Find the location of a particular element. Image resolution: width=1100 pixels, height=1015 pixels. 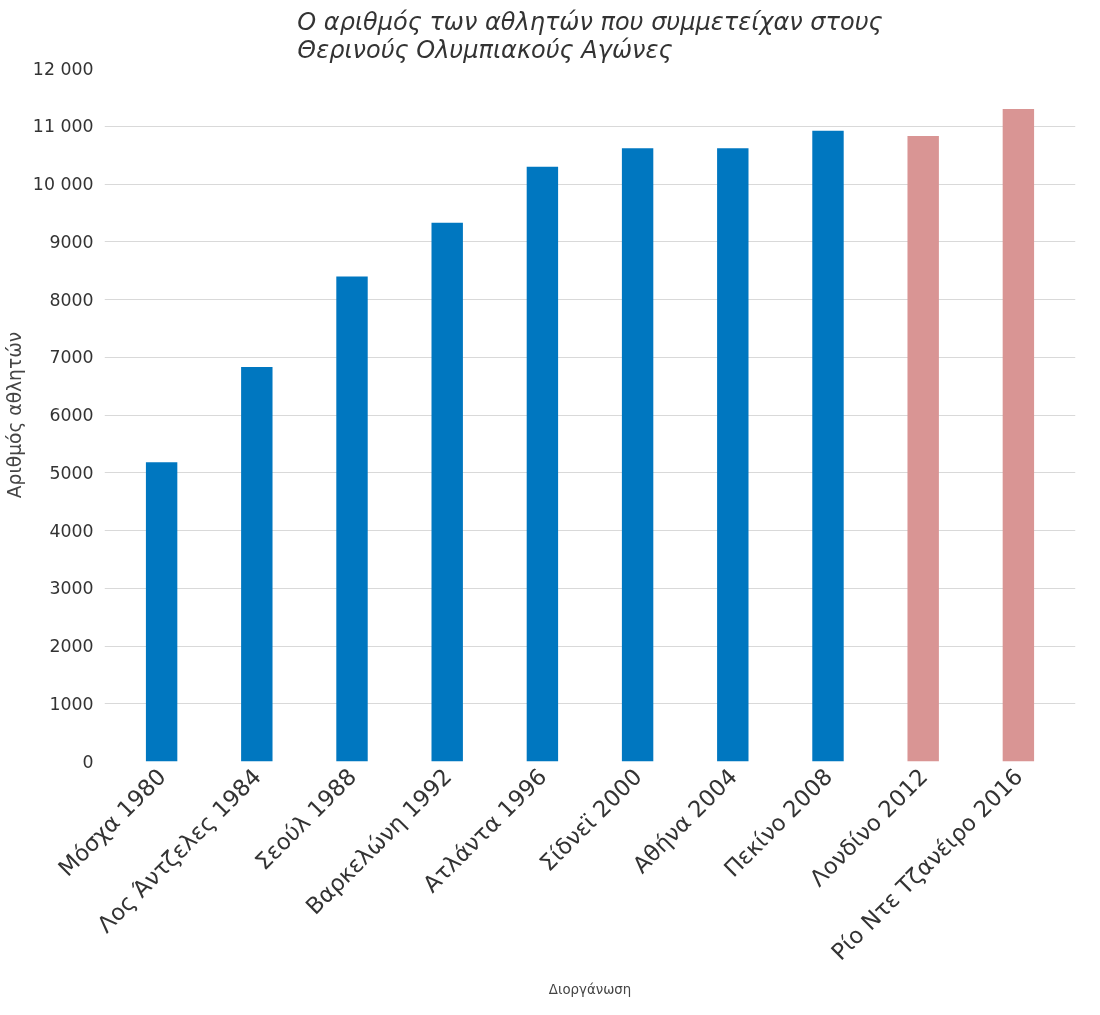

chart-title: Ο αριθμός των αθλητών που συμμετείχαν στους Θερινούς Ολυμπιακούς Αγώνες is located at coordinates (590, 35).